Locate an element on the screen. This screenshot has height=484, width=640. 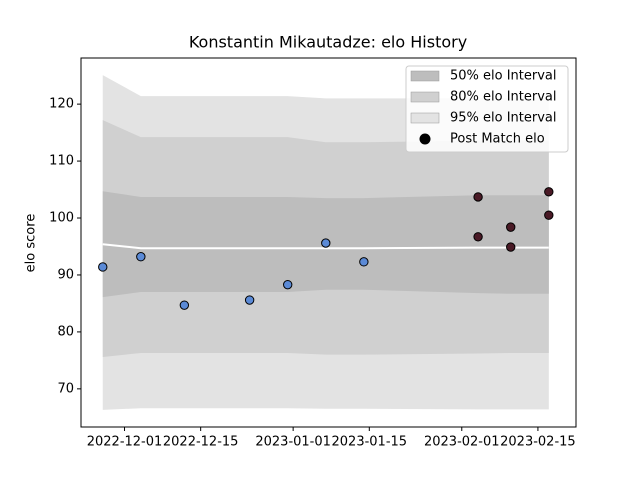
x-tick-label: 2023-01-01 is located at coordinates (293, 442).